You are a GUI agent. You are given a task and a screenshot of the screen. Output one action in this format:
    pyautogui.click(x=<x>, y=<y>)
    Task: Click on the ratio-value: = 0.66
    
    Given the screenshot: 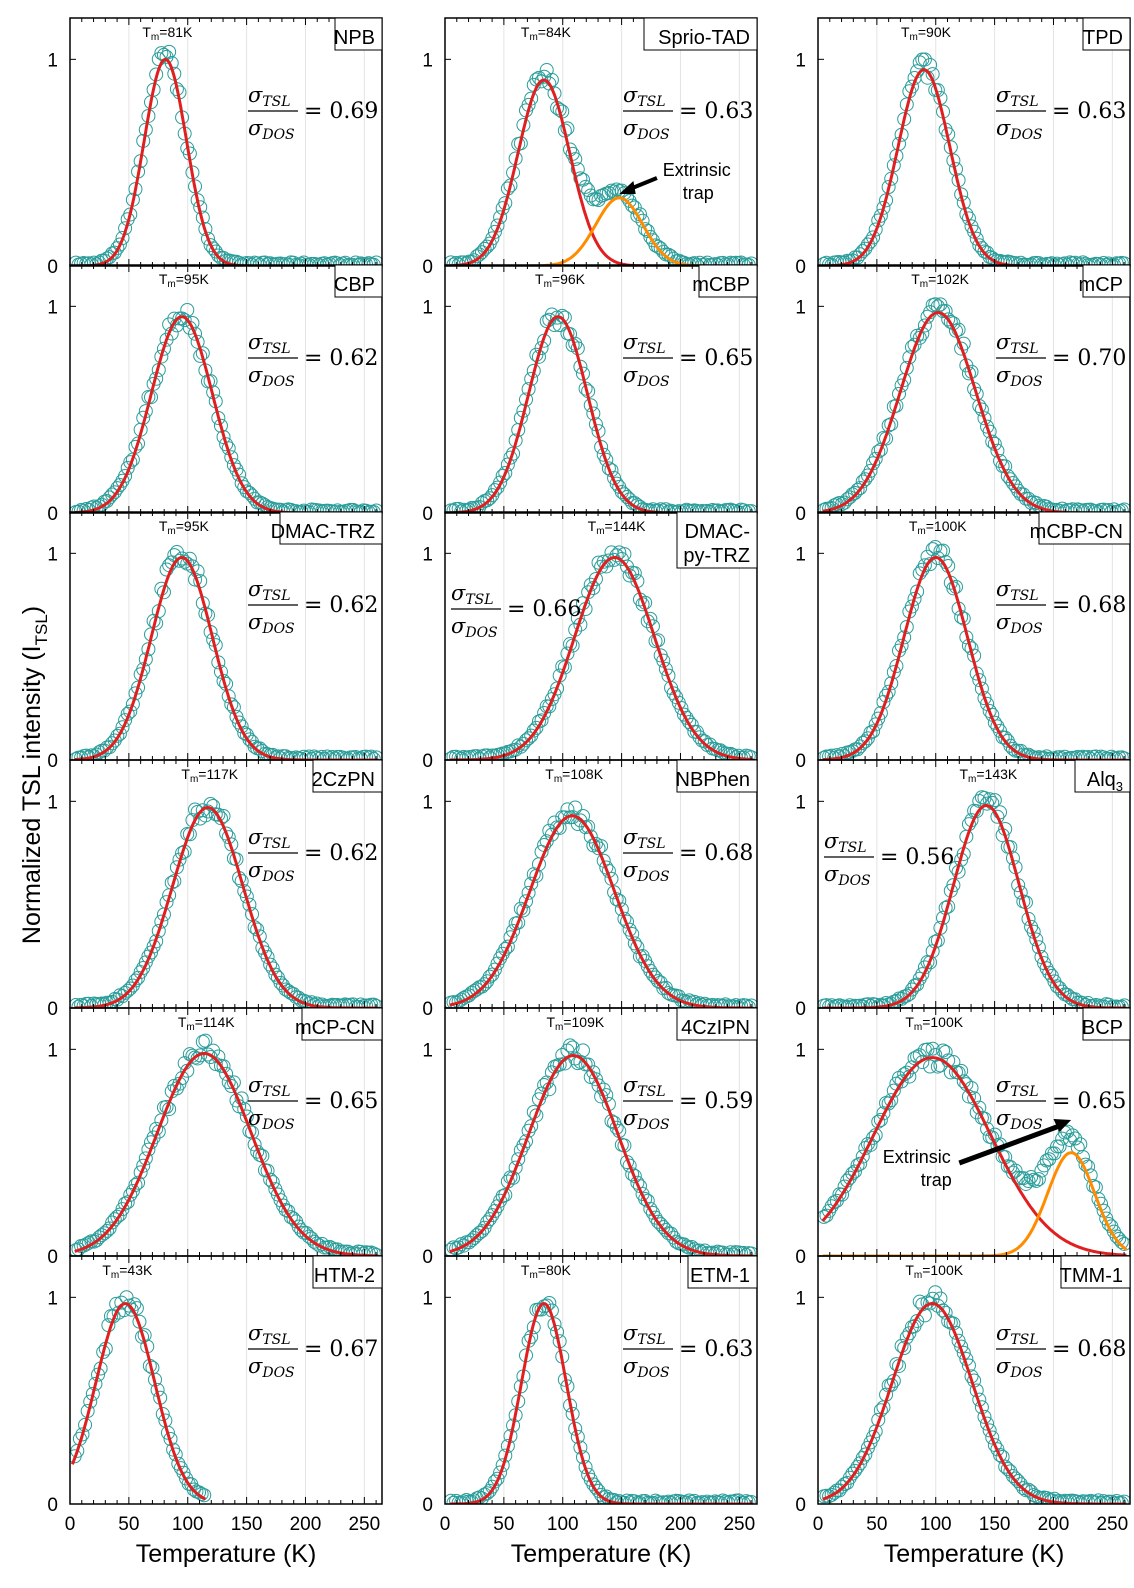 What is the action you would take?
    pyautogui.click(x=544, y=609)
    